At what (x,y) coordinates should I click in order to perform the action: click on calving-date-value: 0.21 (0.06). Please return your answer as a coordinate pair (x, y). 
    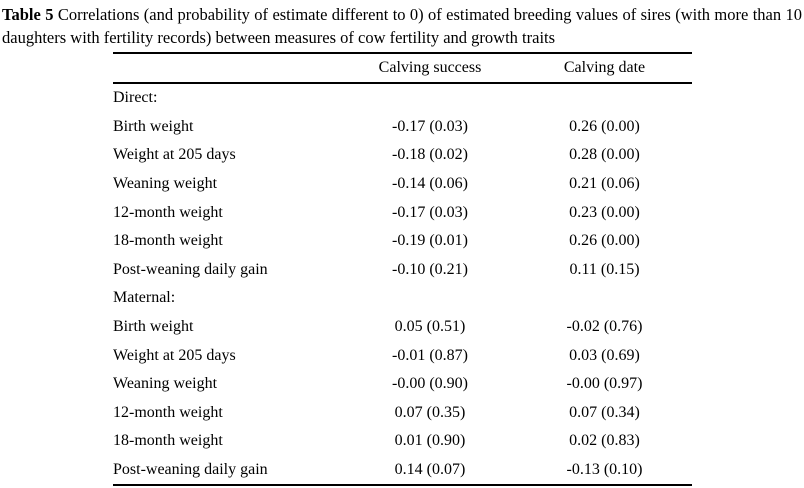
    Looking at the image, I should click on (604, 184).